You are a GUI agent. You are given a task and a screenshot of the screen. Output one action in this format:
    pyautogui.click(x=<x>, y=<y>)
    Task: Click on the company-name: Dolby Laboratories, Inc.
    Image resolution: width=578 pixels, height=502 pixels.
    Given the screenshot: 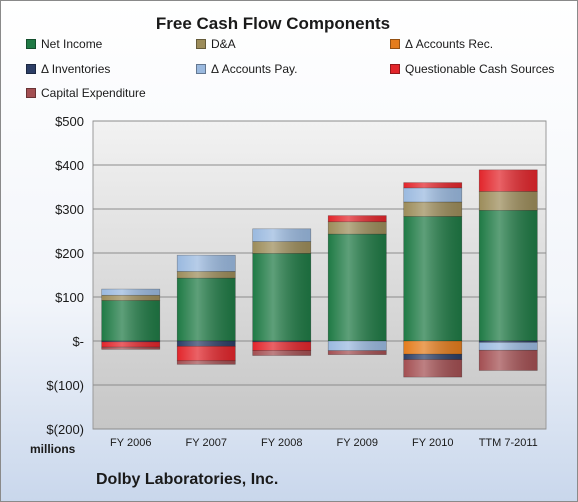 What is the action you would take?
    pyautogui.click(x=187, y=479)
    